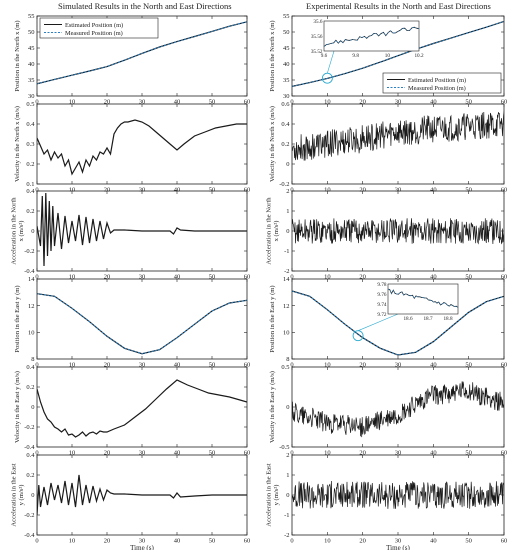 Image resolution: width=511 pixels, height=550 pixels. Describe the element at coordinates (331, 62) in the screenshot. I see `zoom-connector` at that location.